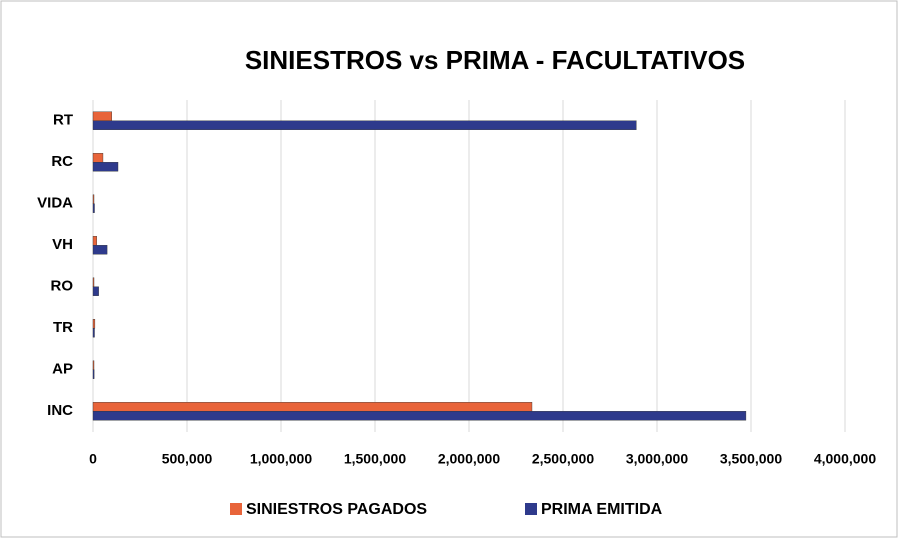  Describe the element at coordinates (63, 327) in the screenshot. I see `y-tick-label: TR` at that location.